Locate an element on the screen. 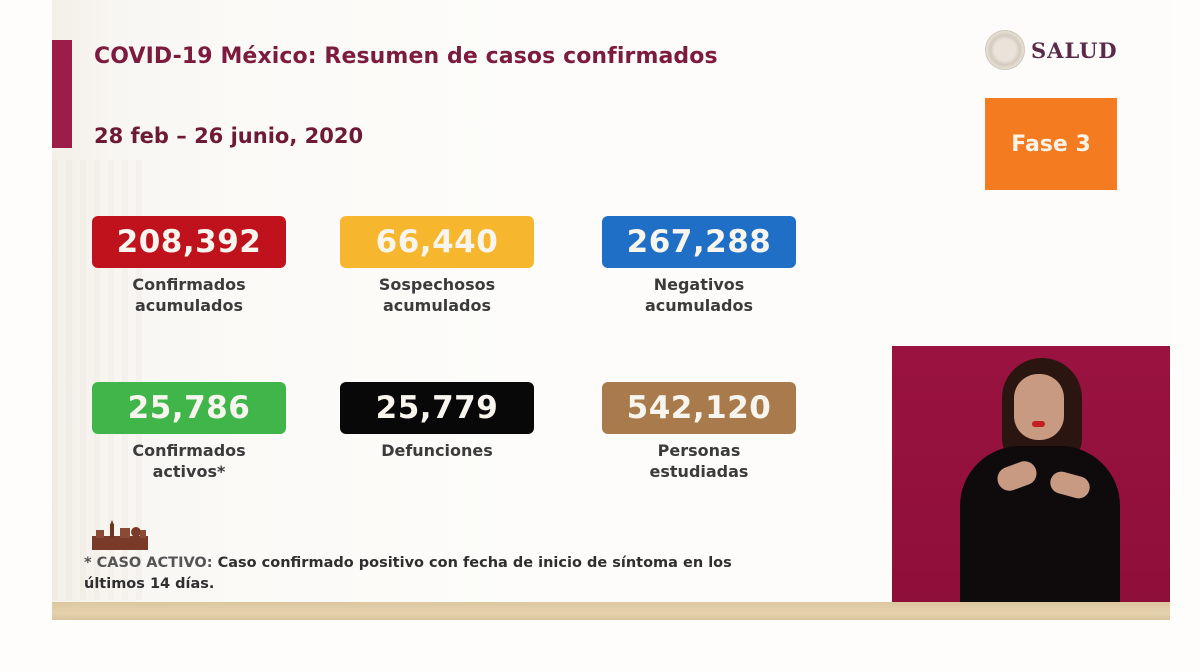 The height and width of the screenshot is (672, 1200). stat-value: 208,392 is located at coordinates (189, 242).